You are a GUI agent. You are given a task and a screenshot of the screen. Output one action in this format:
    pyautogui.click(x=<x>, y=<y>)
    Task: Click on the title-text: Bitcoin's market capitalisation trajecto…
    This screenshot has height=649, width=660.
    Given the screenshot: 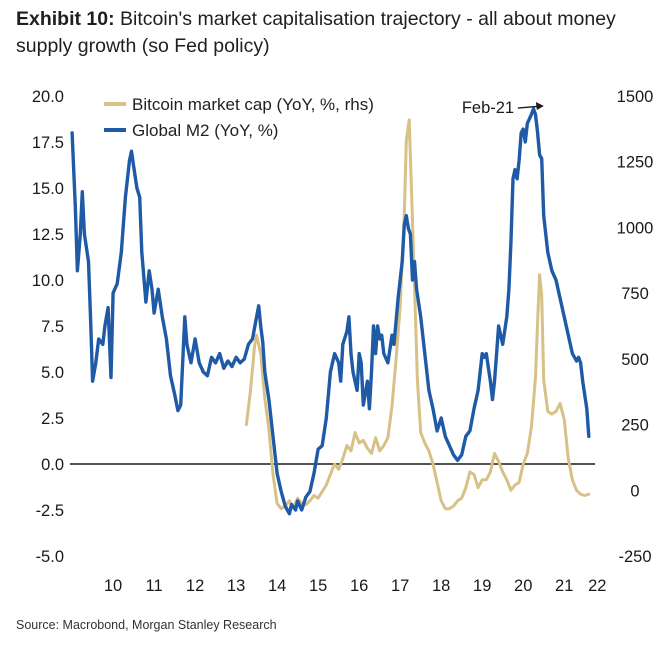 What is the action you would take?
    pyautogui.click(x=316, y=32)
    